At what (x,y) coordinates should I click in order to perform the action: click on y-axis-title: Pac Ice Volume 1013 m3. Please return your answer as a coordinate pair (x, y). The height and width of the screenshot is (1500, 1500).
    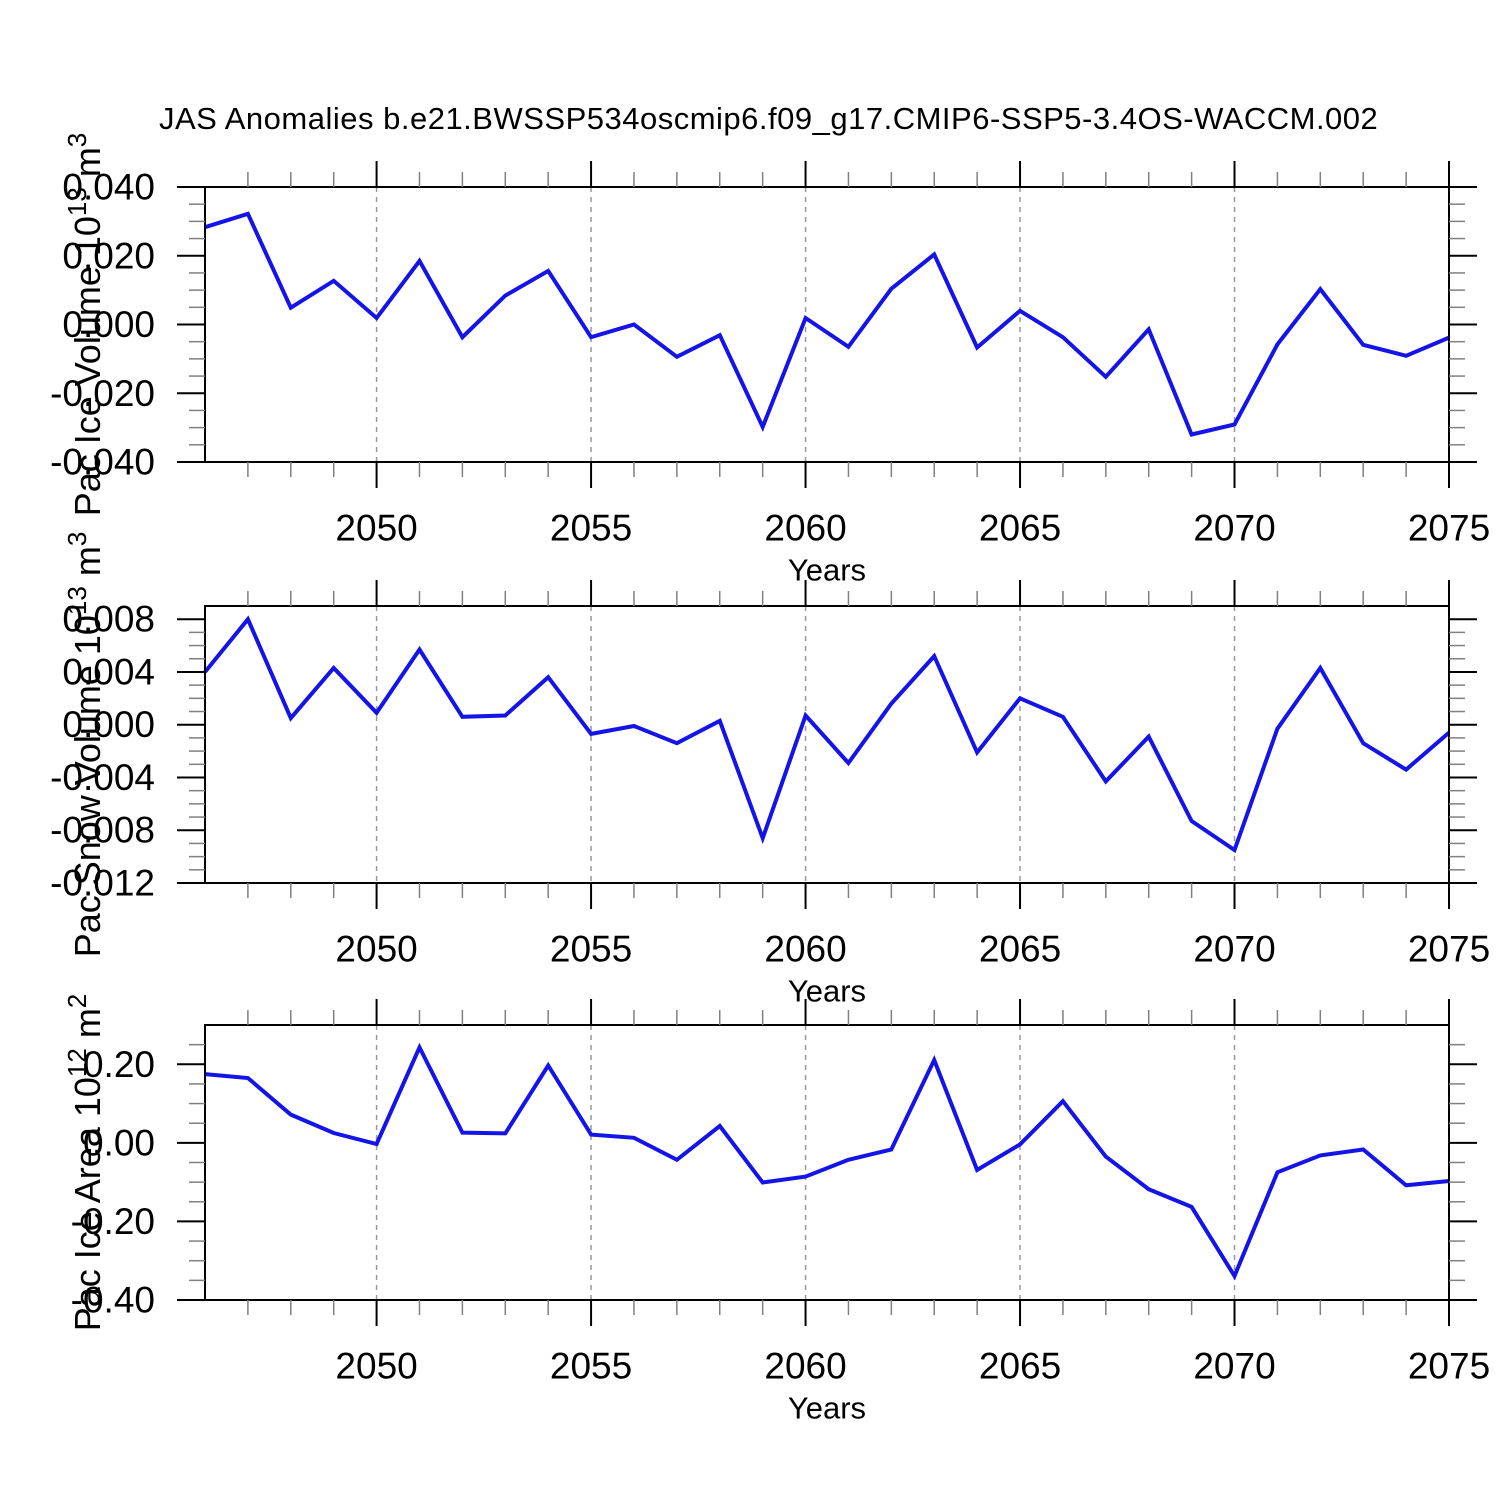
    Looking at the image, I should click on (85, 325).